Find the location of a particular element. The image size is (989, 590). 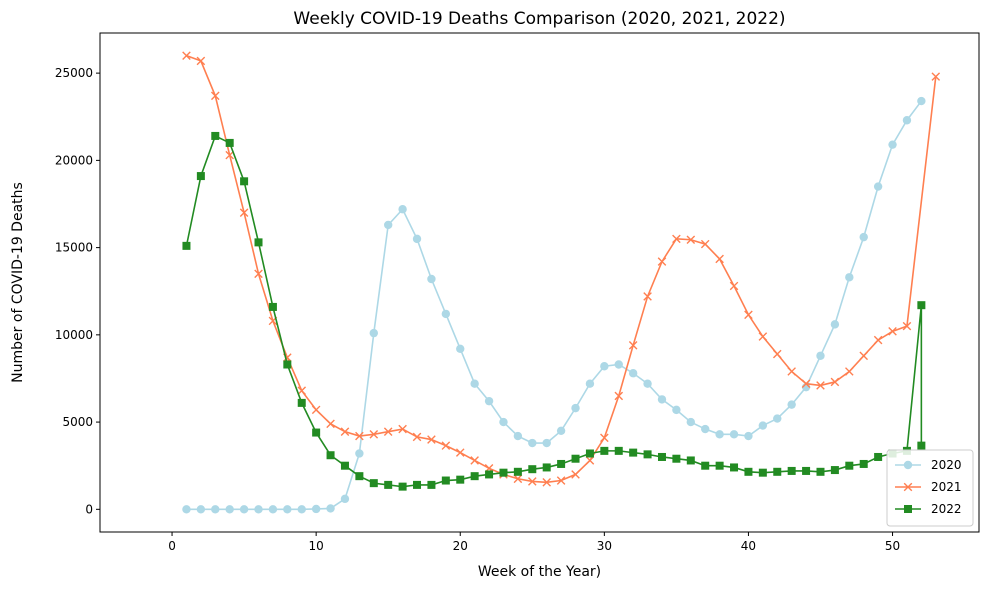

x-tick-label: 20 is located at coordinates (460, 546).